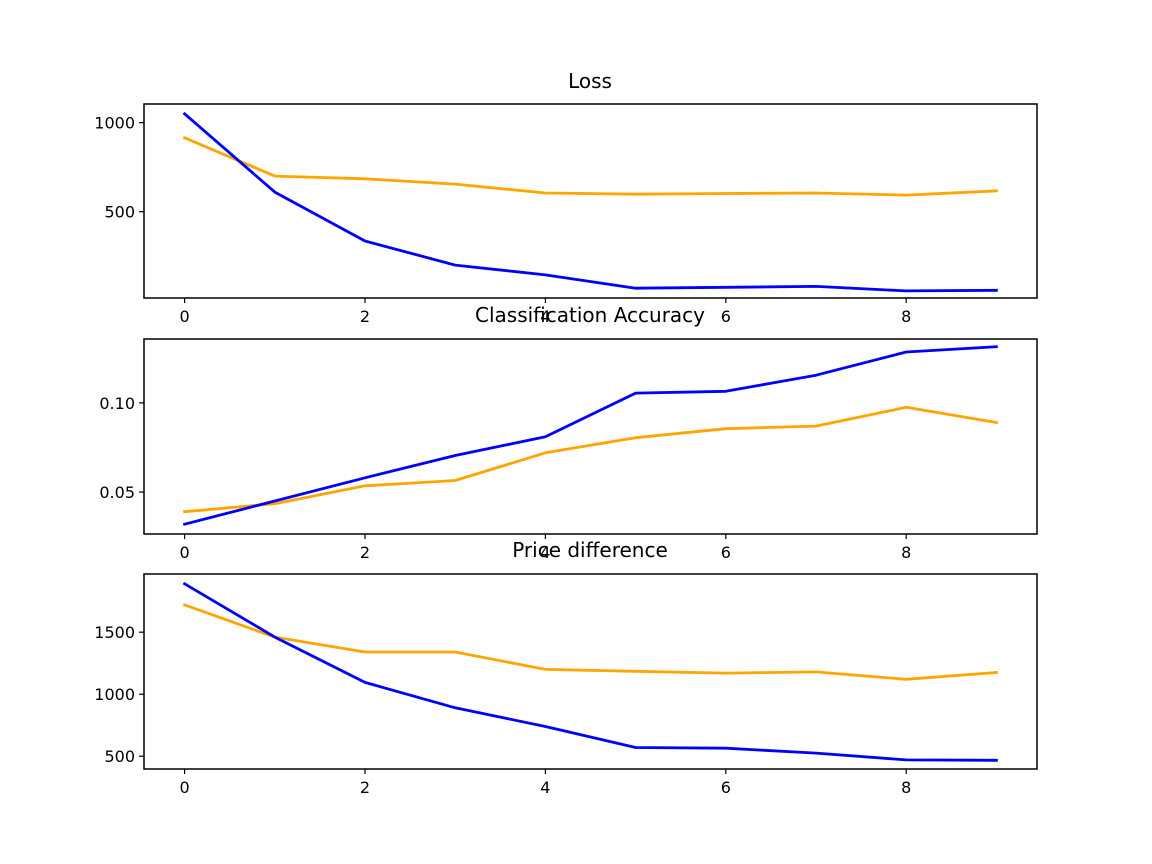 The image size is (1152, 864). Describe the element at coordinates (545, 316) in the screenshot. I see `loss-x-tick-label: 4` at that location.